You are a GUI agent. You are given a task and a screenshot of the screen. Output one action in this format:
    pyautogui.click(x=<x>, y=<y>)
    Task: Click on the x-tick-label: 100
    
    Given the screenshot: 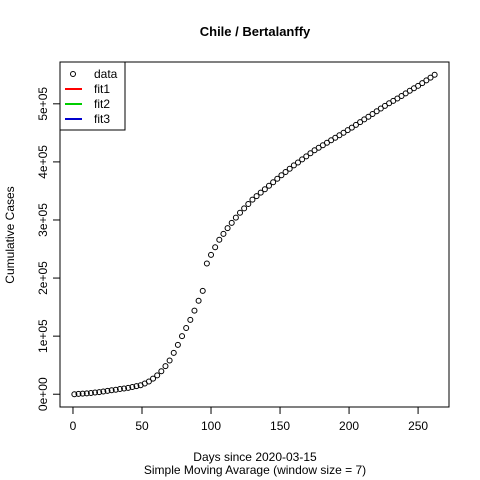 What is the action you would take?
    pyautogui.click(x=211, y=426)
    